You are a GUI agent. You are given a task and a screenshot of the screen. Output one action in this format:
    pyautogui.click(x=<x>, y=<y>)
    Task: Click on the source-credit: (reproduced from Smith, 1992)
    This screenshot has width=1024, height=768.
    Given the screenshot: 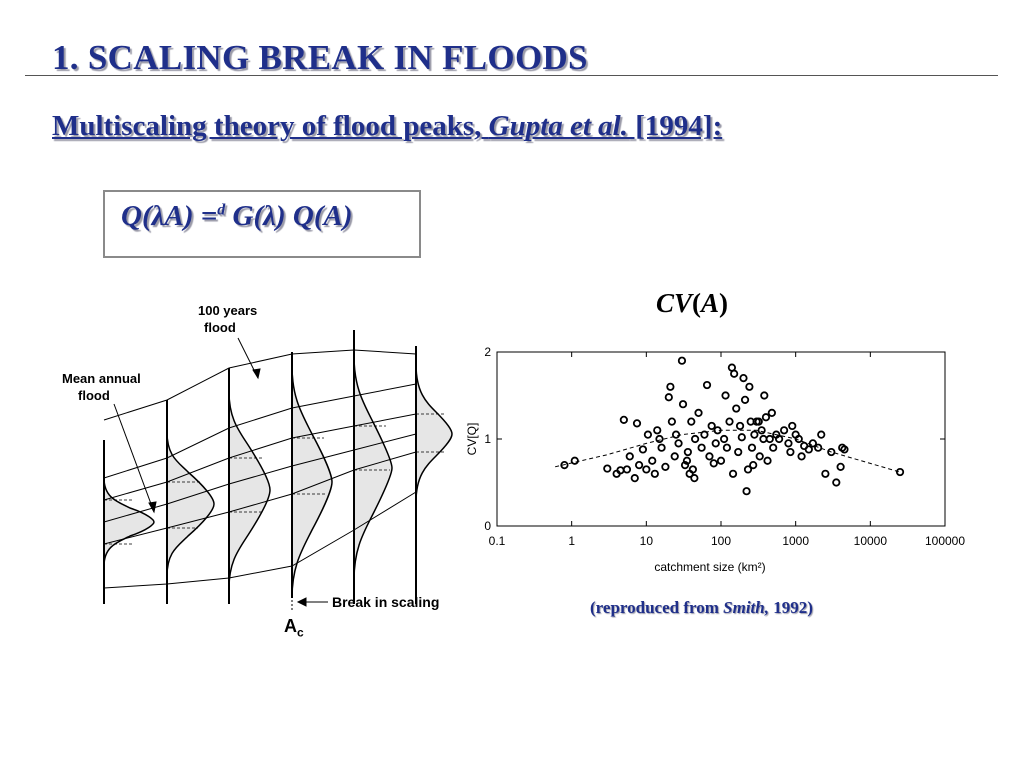 What is the action you would take?
    pyautogui.click(x=701, y=608)
    